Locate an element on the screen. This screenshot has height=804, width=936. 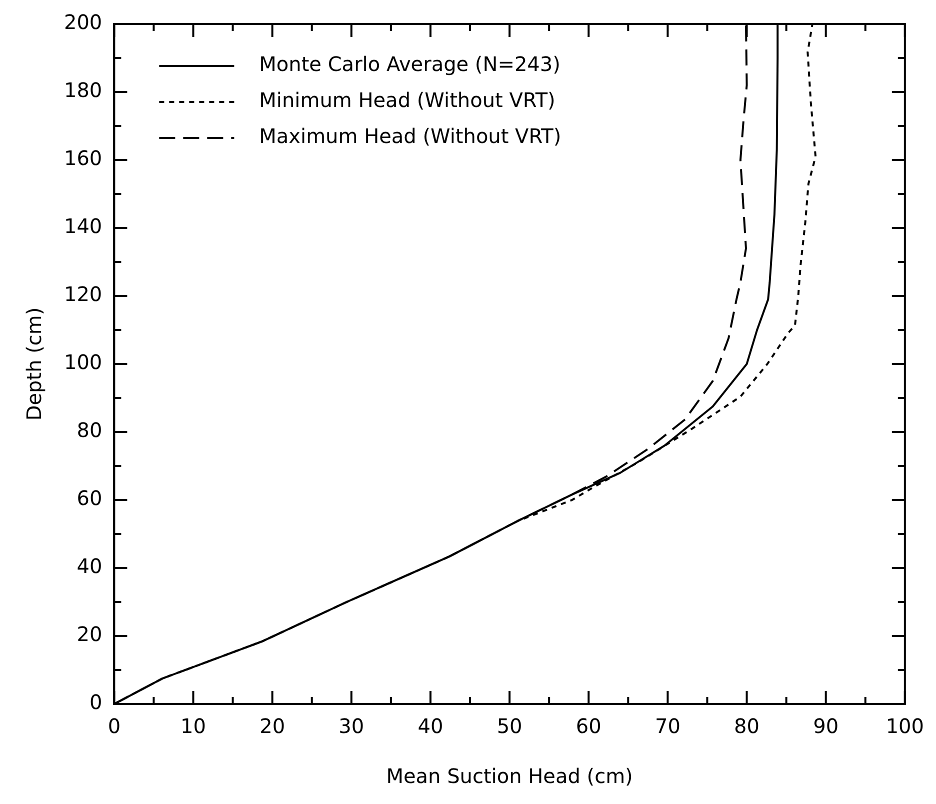
y-axis-title: Depth (cm) is located at coordinates (34, 364).